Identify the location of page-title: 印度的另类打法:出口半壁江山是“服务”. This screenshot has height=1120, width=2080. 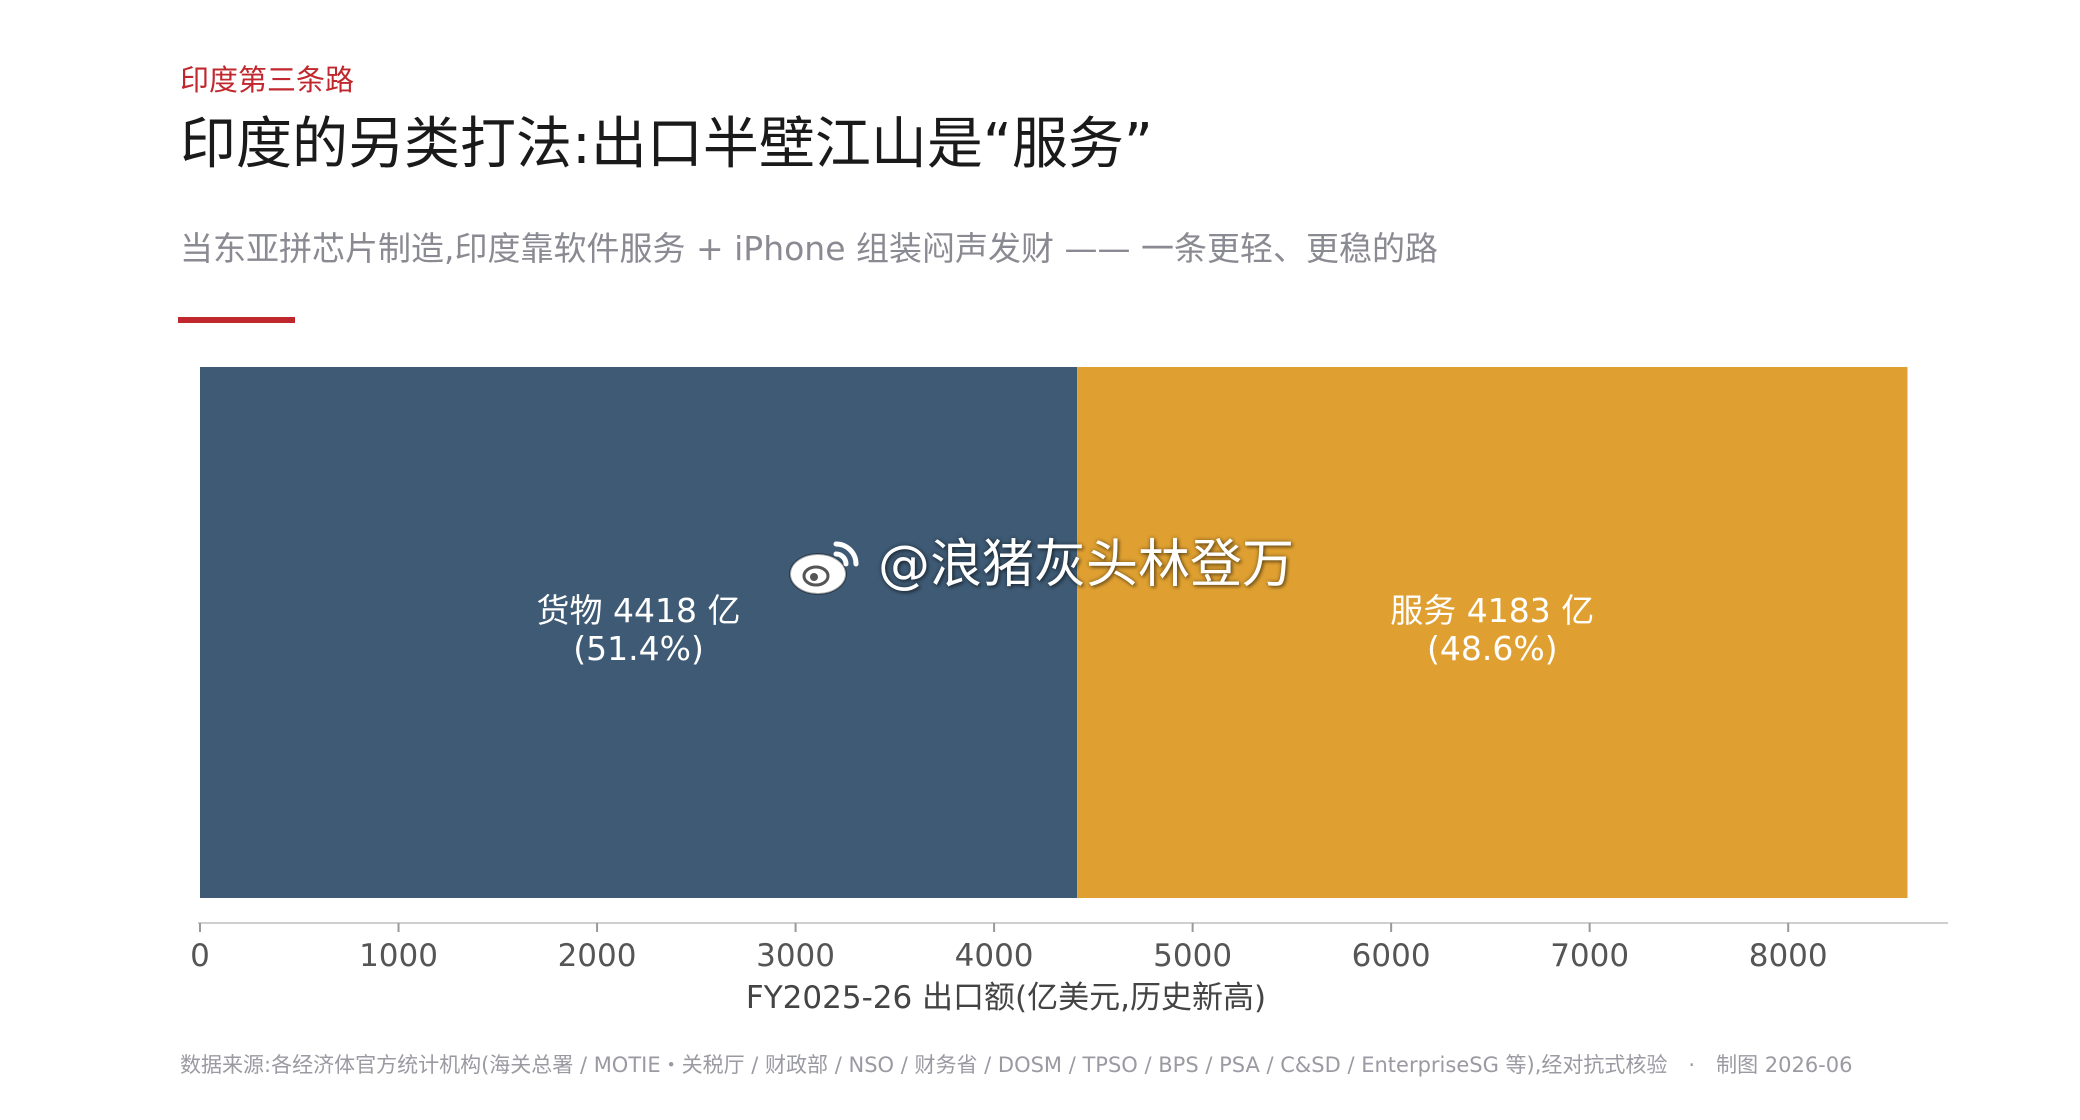
(666, 144).